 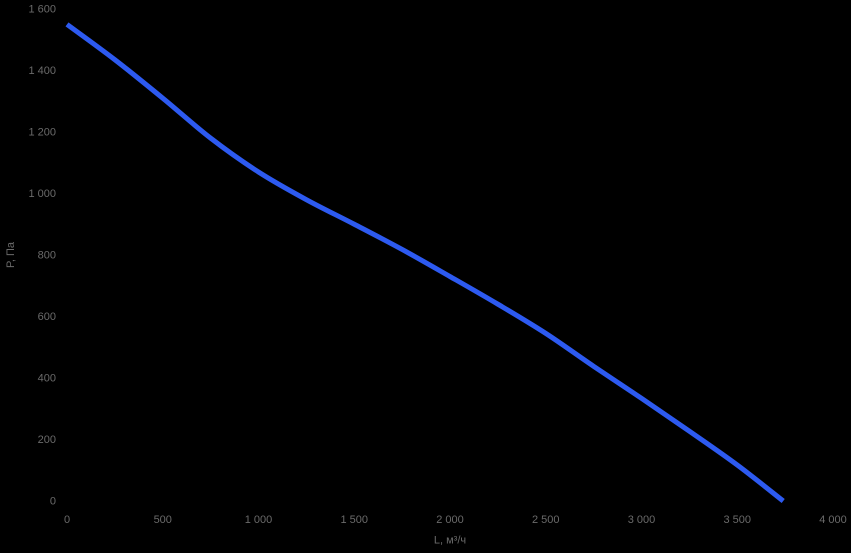 What do you see at coordinates (42, 194) in the screenshot?
I see `y-tick-label: 1 000` at bounding box center [42, 194].